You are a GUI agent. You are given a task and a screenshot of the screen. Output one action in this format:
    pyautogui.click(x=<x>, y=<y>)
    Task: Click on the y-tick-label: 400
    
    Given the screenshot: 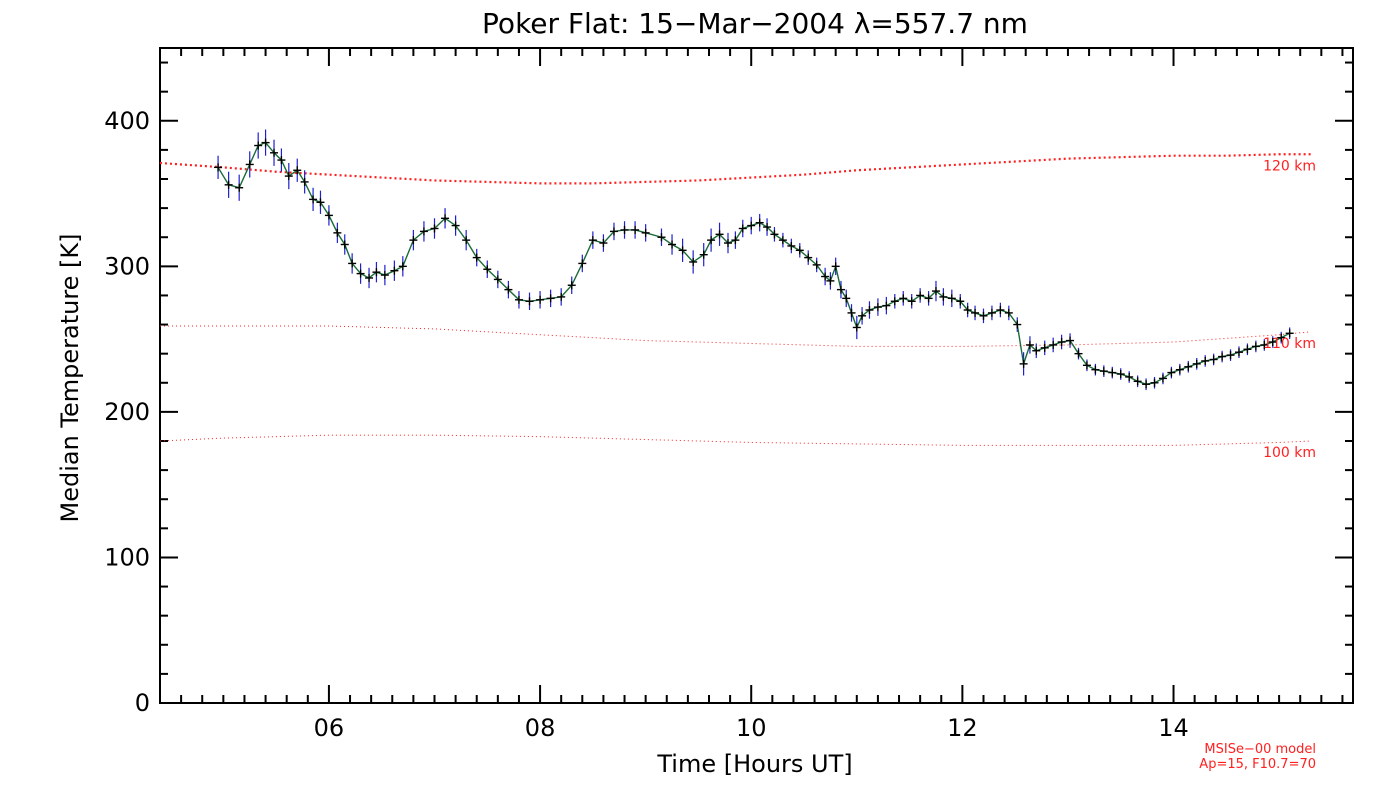 What is the action you would take?
    pyautogui.click(x=127, y=121)
    